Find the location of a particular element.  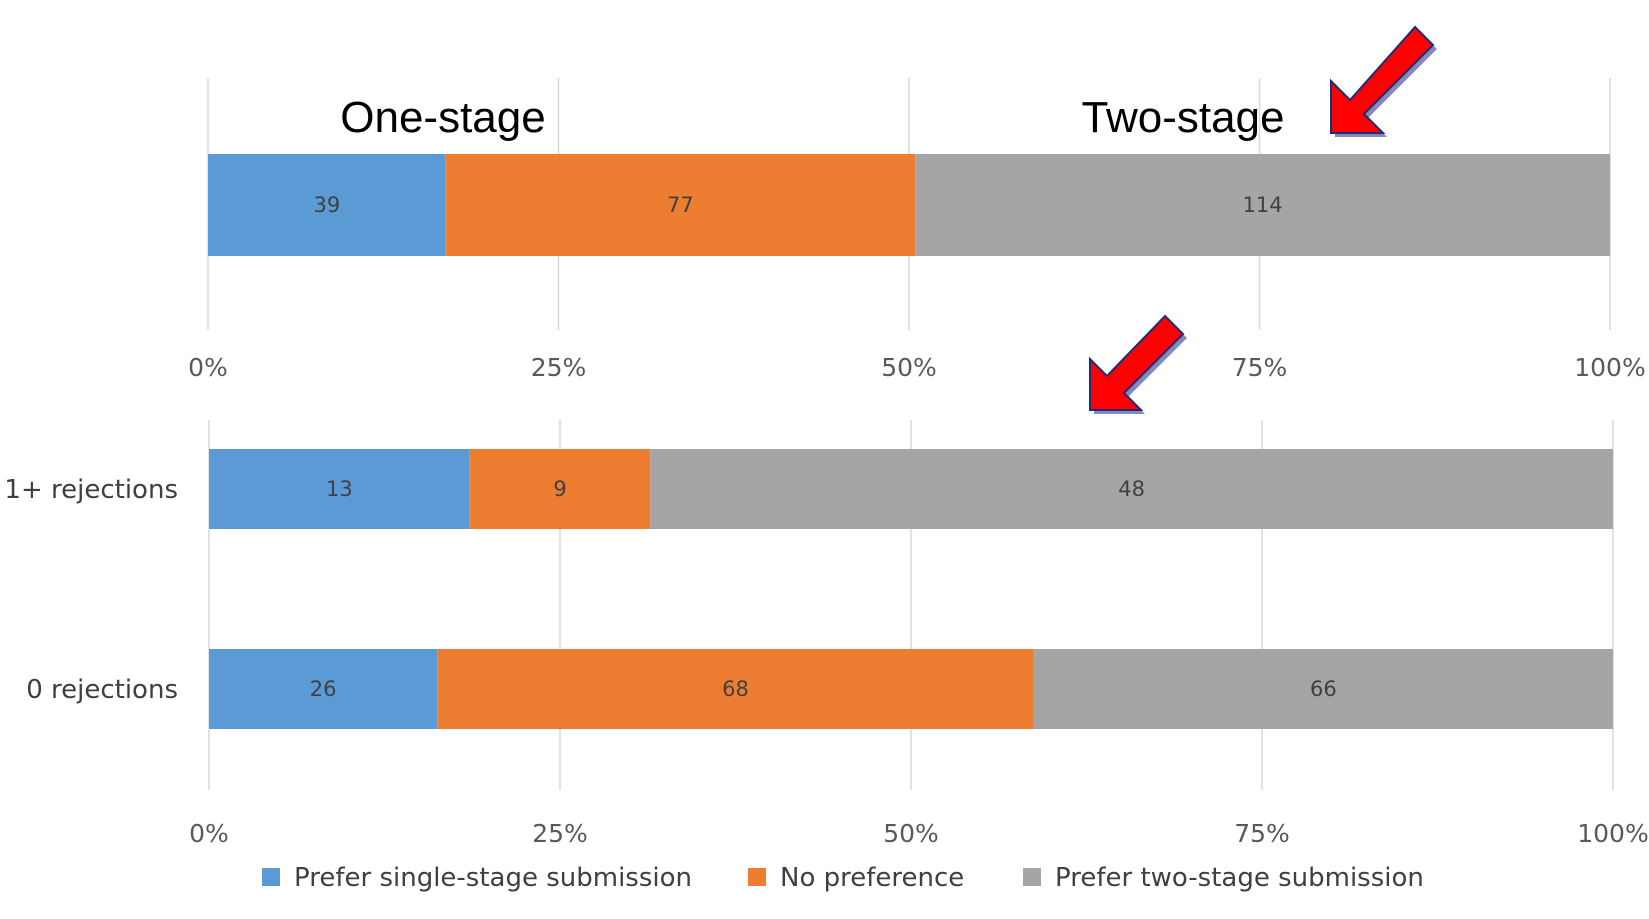

category-label: 1+ rejections is located at coordinates (91, 490).